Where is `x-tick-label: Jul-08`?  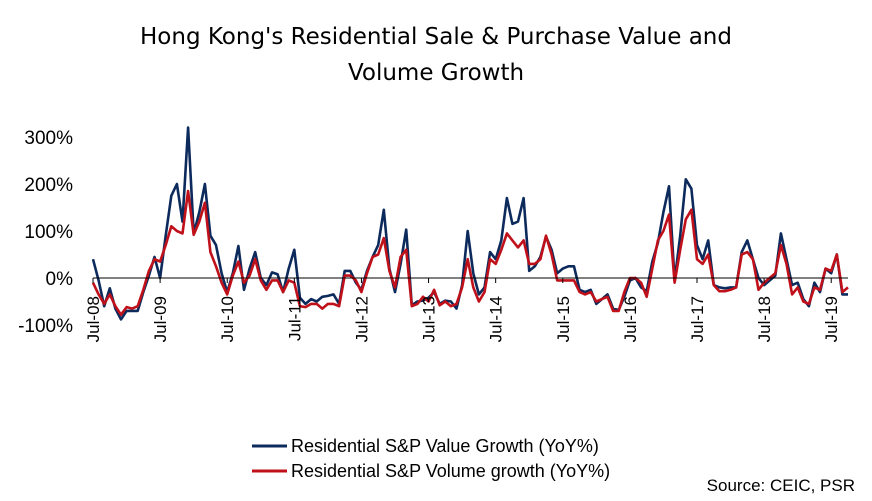
x-tick-label: Jul-08 is located at coordinates (93, 319).